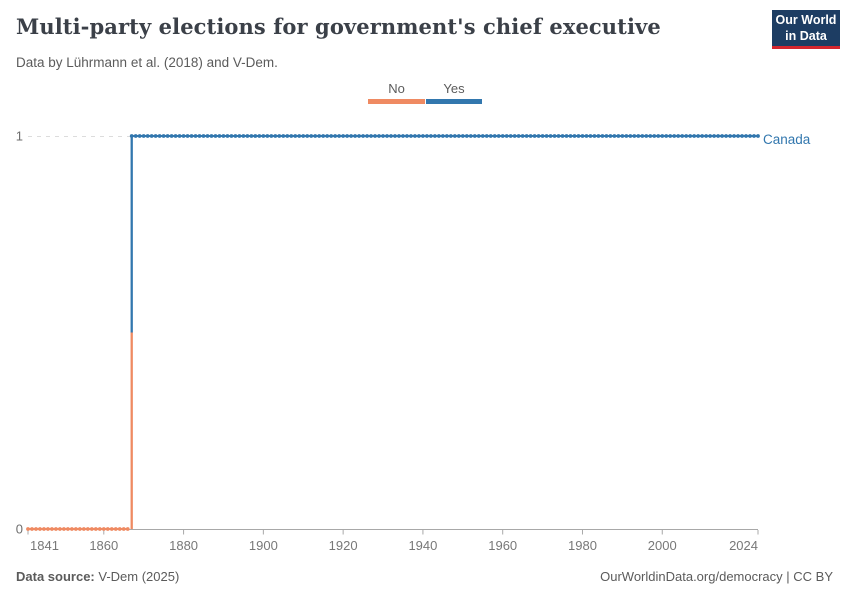 The height and width of the screenshot is (600, 850). I want to click on owid-logo: Our World in Data, so click(806, 29).